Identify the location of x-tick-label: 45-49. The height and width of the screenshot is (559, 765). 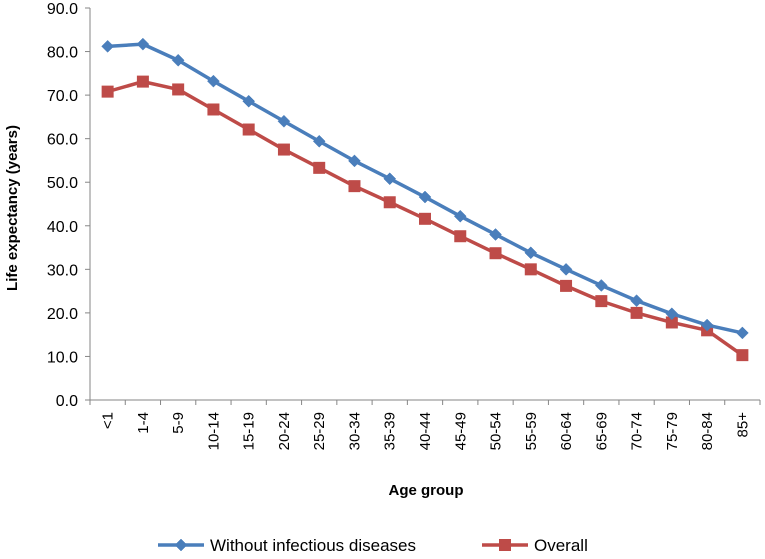
(460, 431).